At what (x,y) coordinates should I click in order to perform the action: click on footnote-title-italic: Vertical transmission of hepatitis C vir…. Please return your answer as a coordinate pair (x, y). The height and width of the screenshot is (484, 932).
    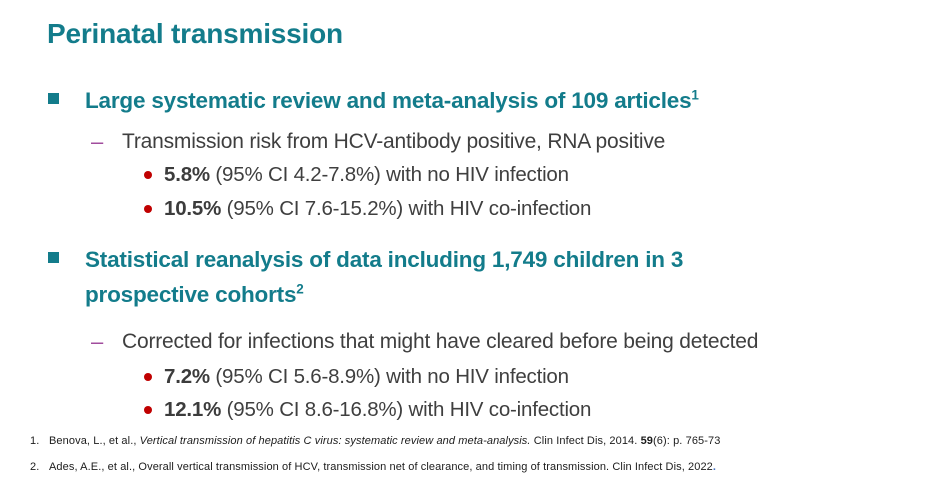
    Looking at the image, I should click on (335, 441).